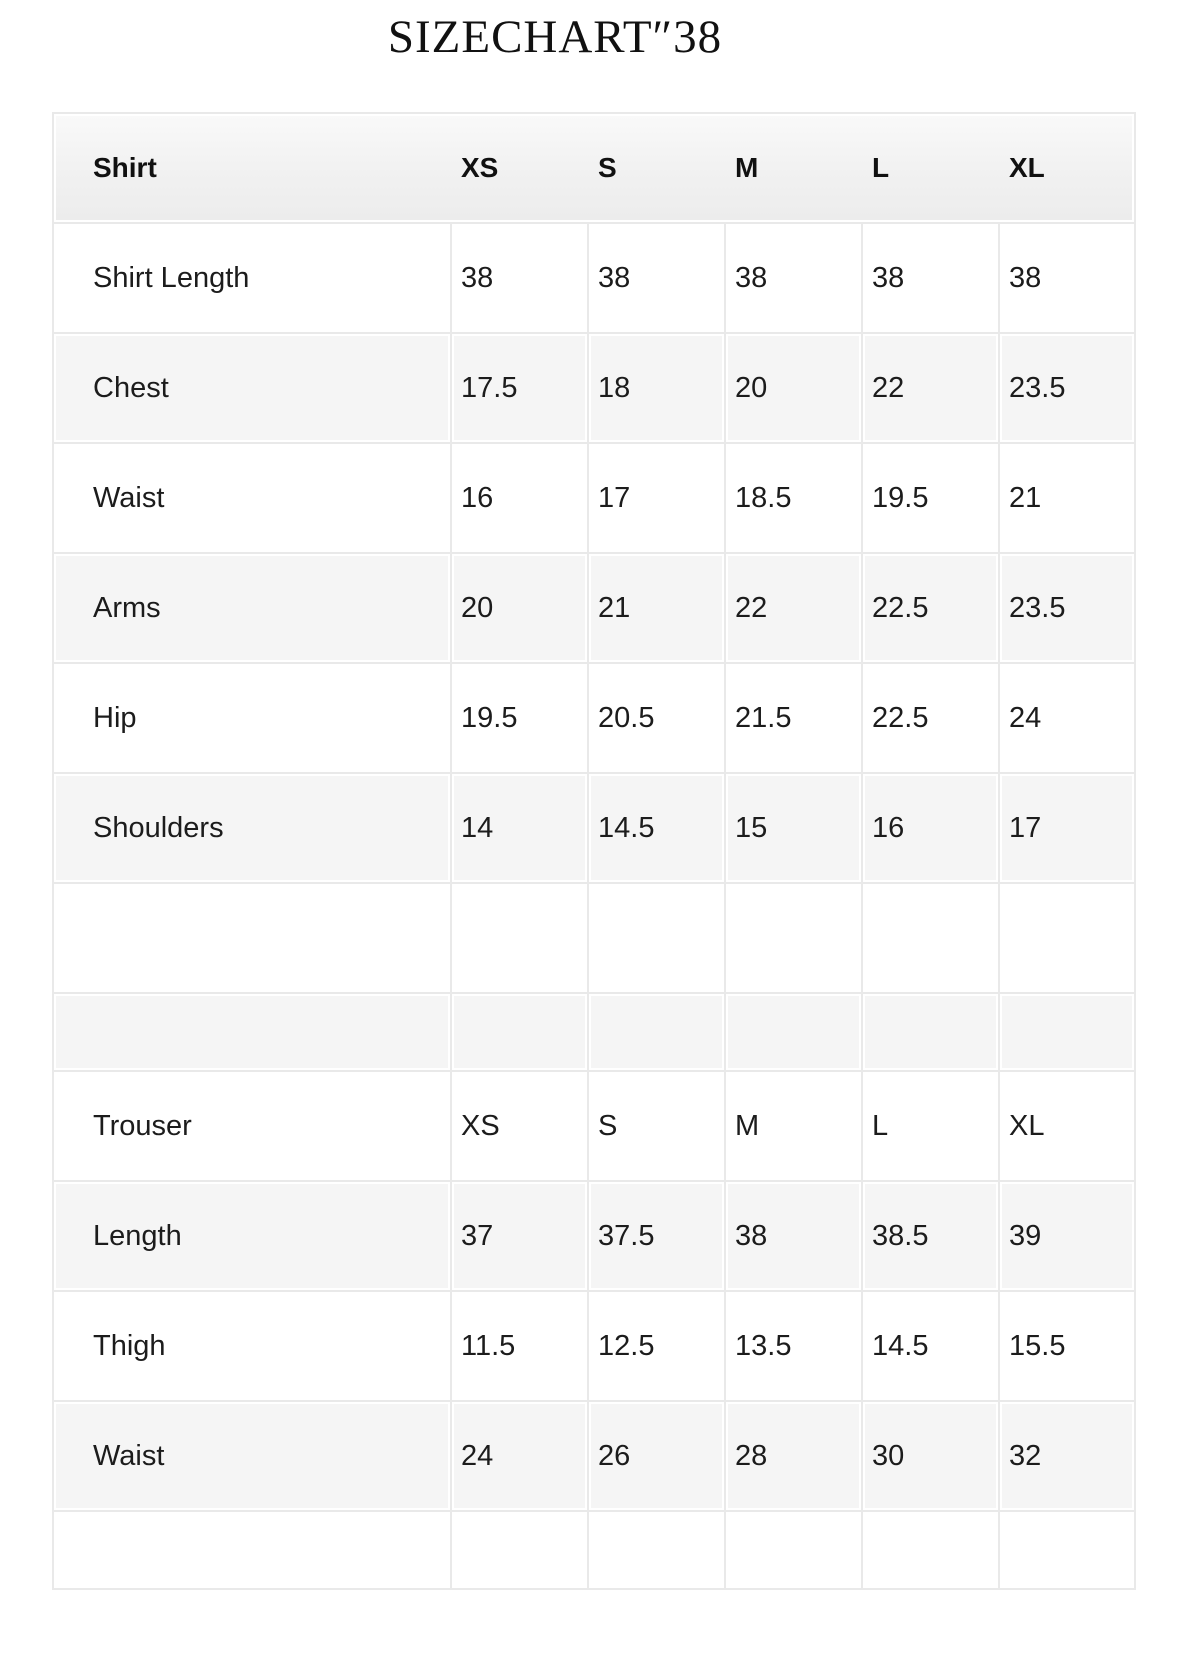 This screenshot has width=1188, height=1679. What do you see at coordinates (252, 1126) in the screenshot?
I see `row-label: Trouser` at bounding box center [252, 1126].